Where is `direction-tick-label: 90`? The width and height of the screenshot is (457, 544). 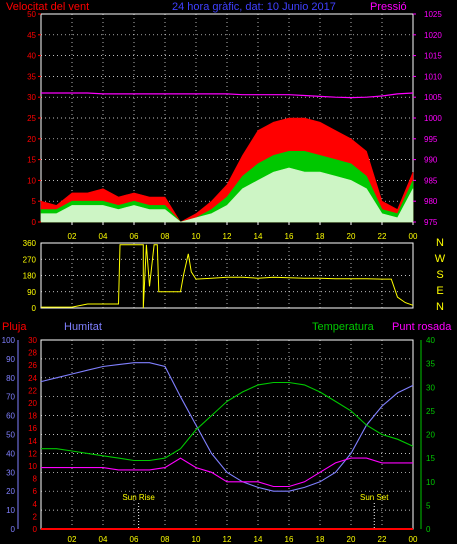 direction-tick-label: 90 is located at coordinates (31, 292).